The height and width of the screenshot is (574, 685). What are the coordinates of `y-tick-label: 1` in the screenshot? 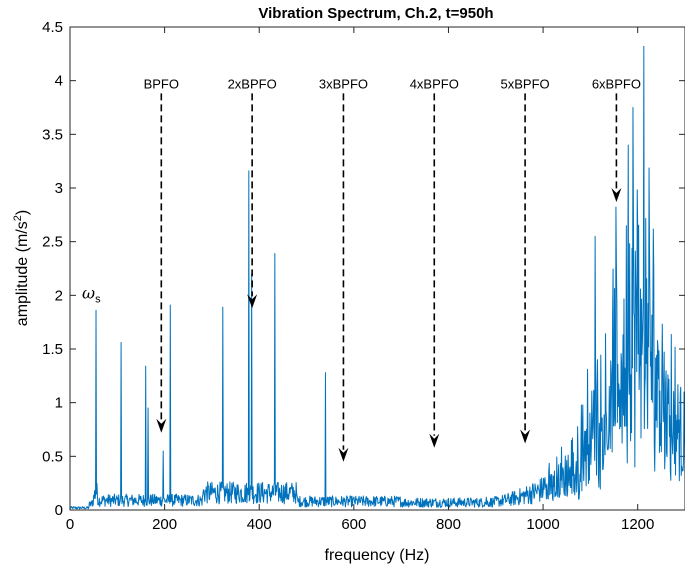 It's located at (59, 403).